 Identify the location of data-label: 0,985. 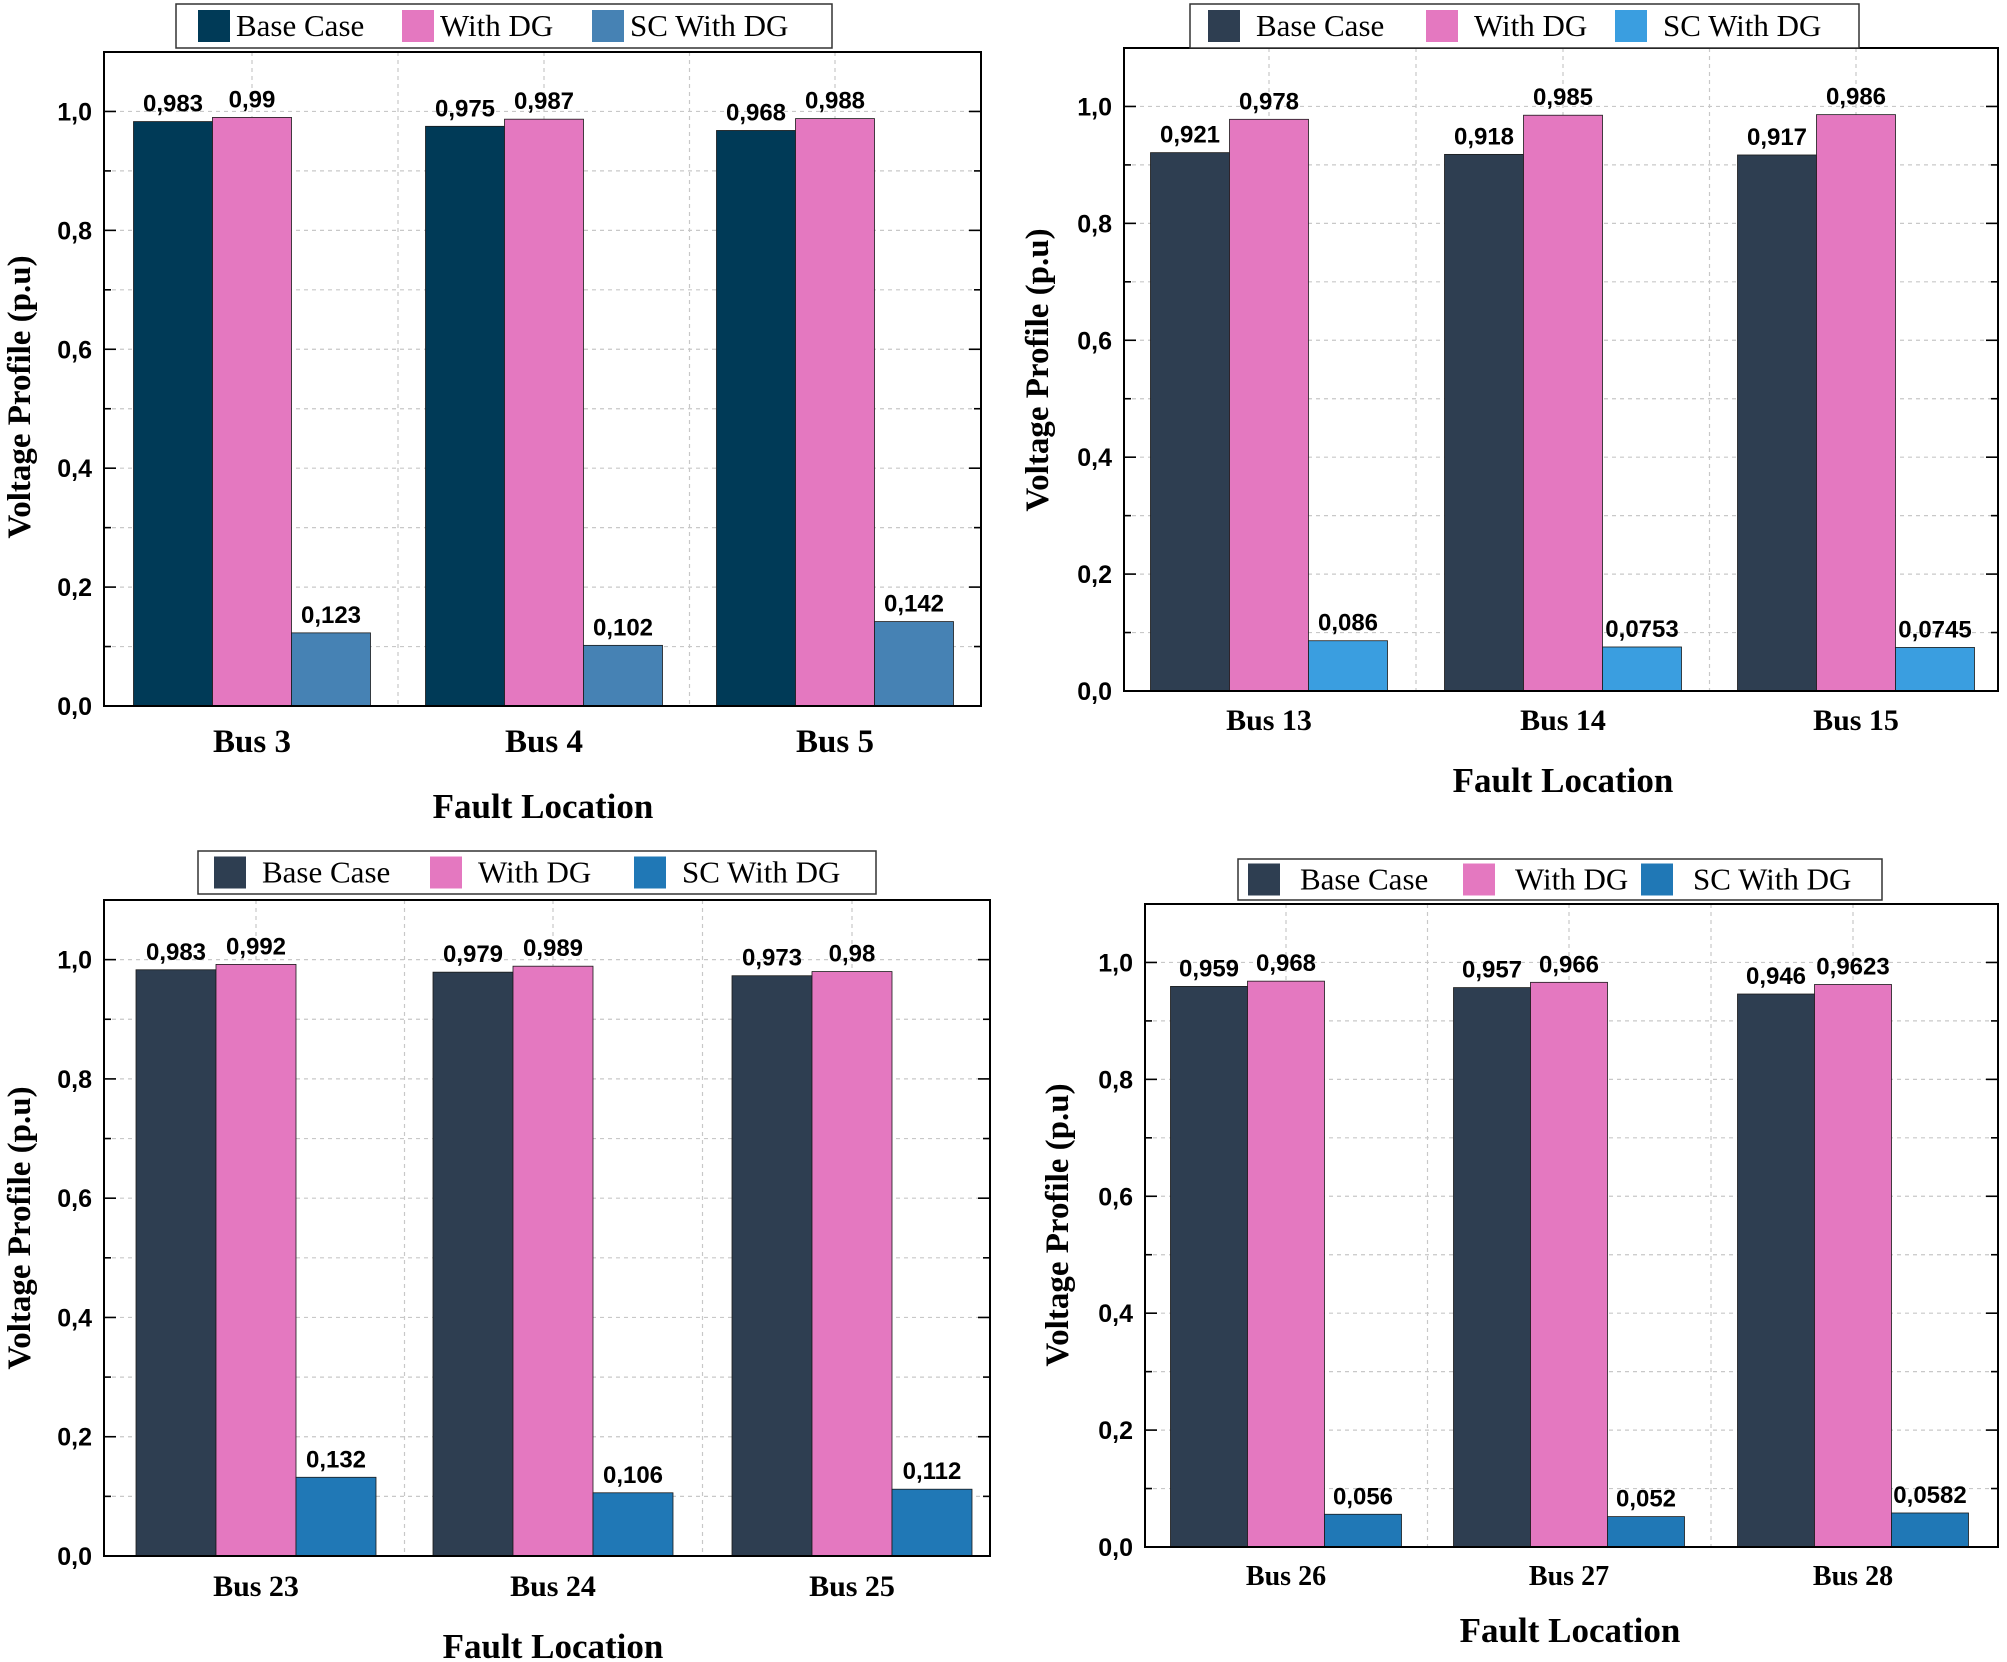
(1563, 97).